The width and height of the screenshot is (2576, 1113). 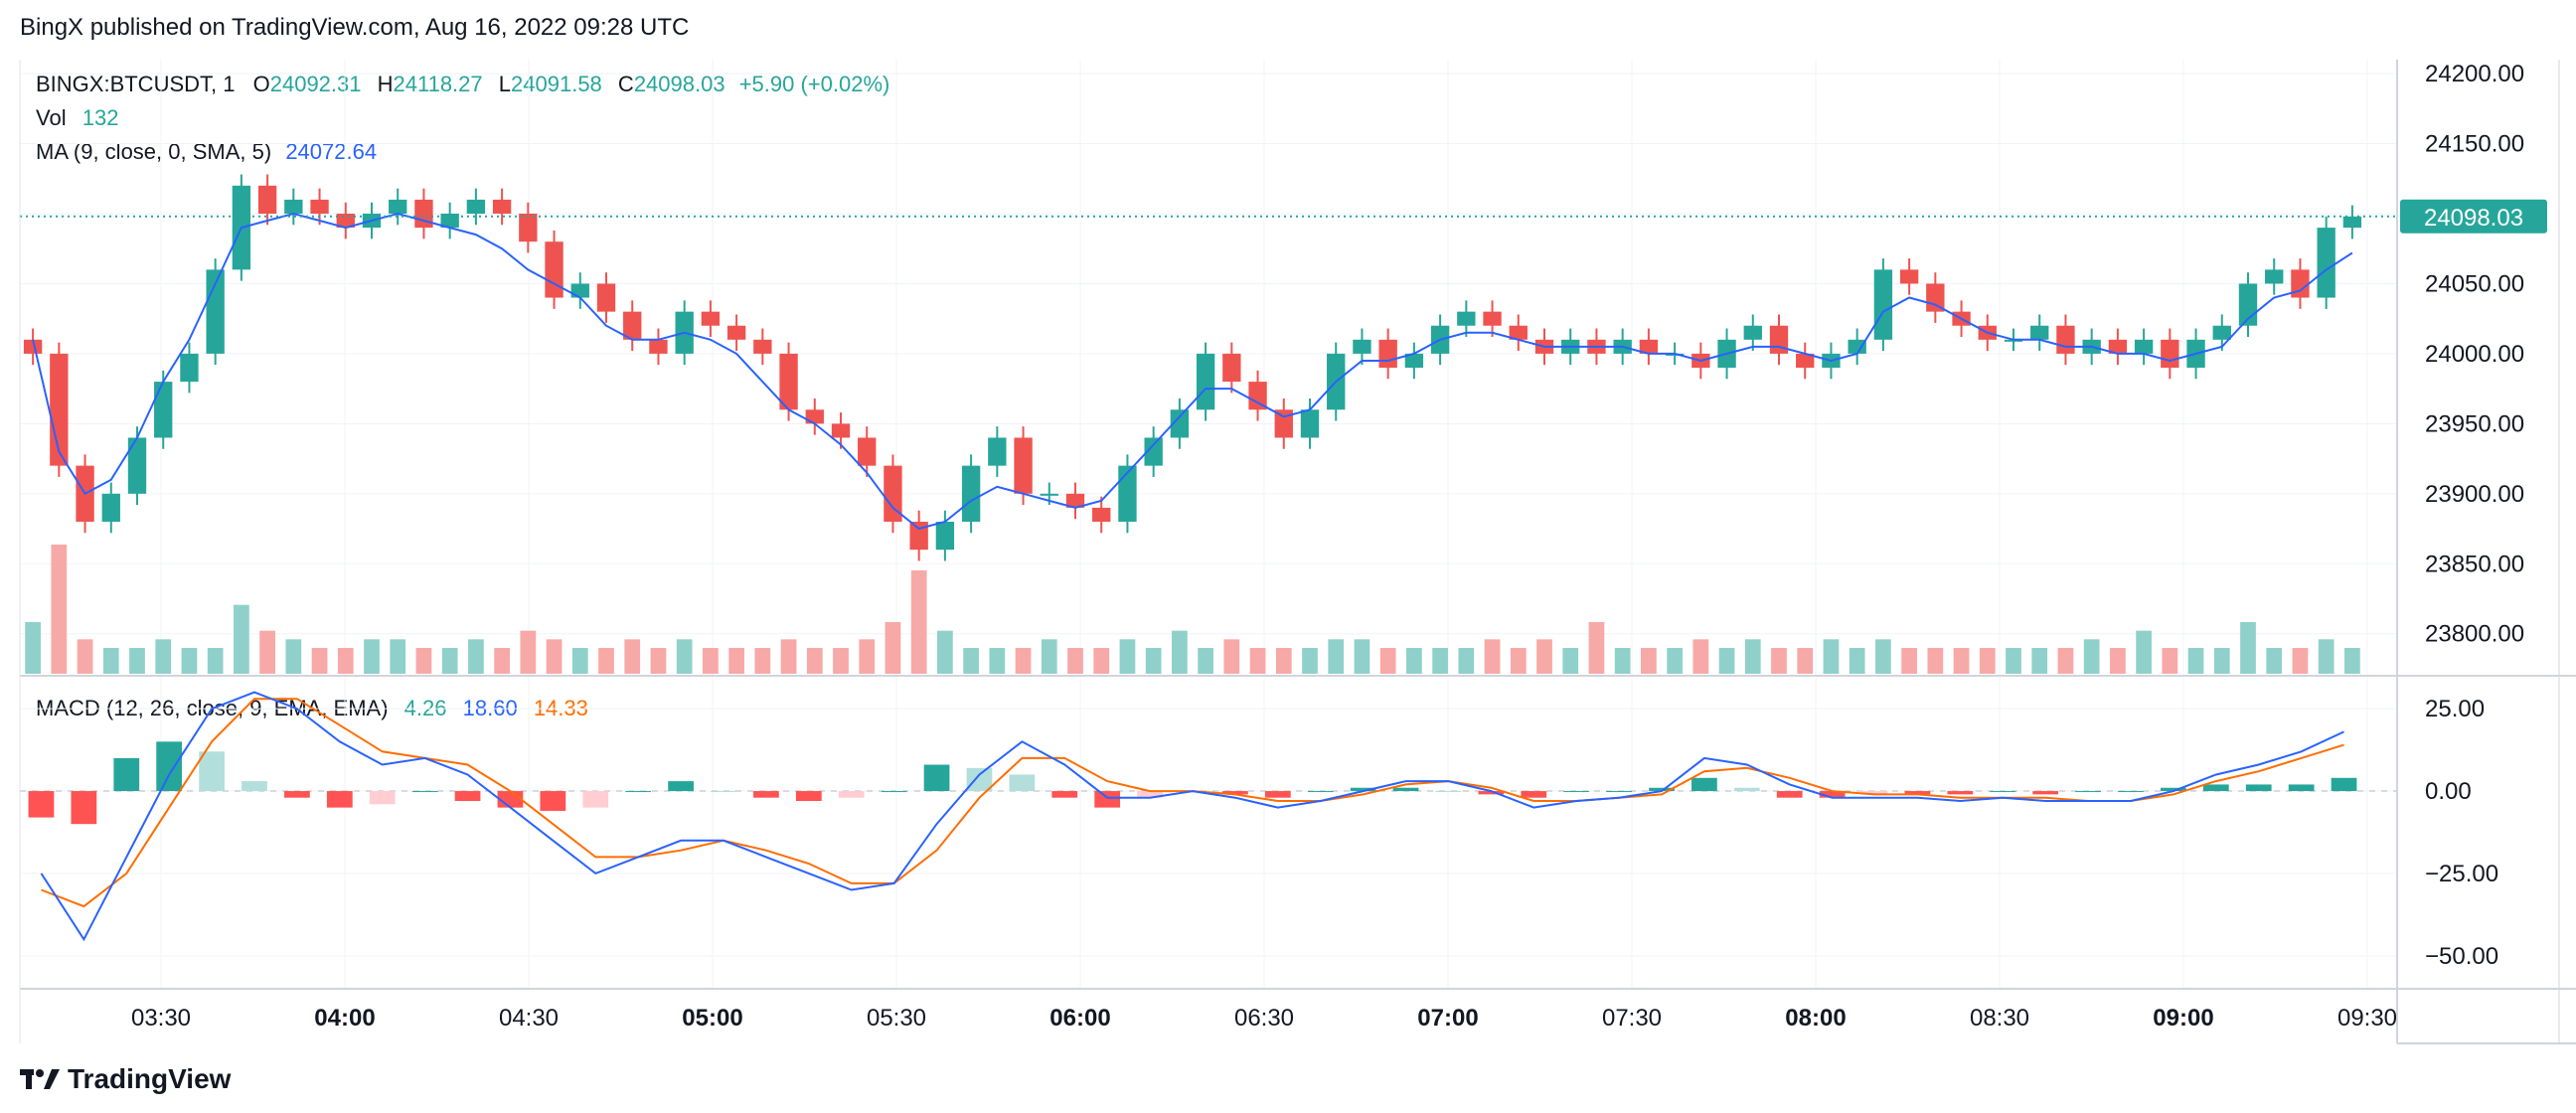 I want to click on time-tick-label: 08:30, so click(x=1999, y=1019).